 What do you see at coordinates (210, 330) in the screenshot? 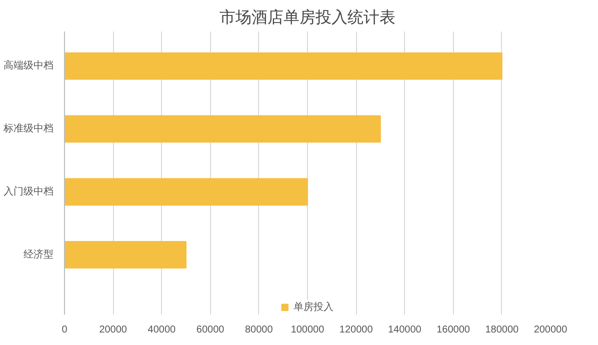
I see `x-tick-label: 60000` at bounding box center [210, 330].